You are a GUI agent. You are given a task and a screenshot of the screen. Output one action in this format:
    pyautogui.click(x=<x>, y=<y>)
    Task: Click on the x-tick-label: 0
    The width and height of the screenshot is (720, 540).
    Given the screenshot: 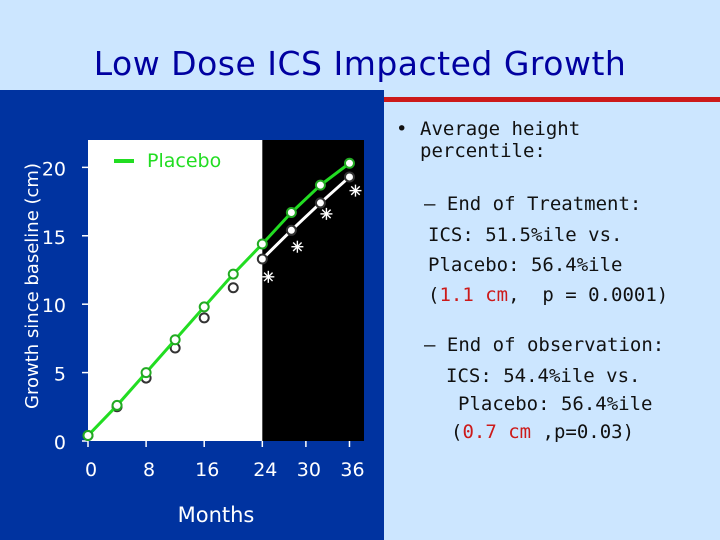 What is the action you would take?
    pyautogui.click(x=91, y=470)
    